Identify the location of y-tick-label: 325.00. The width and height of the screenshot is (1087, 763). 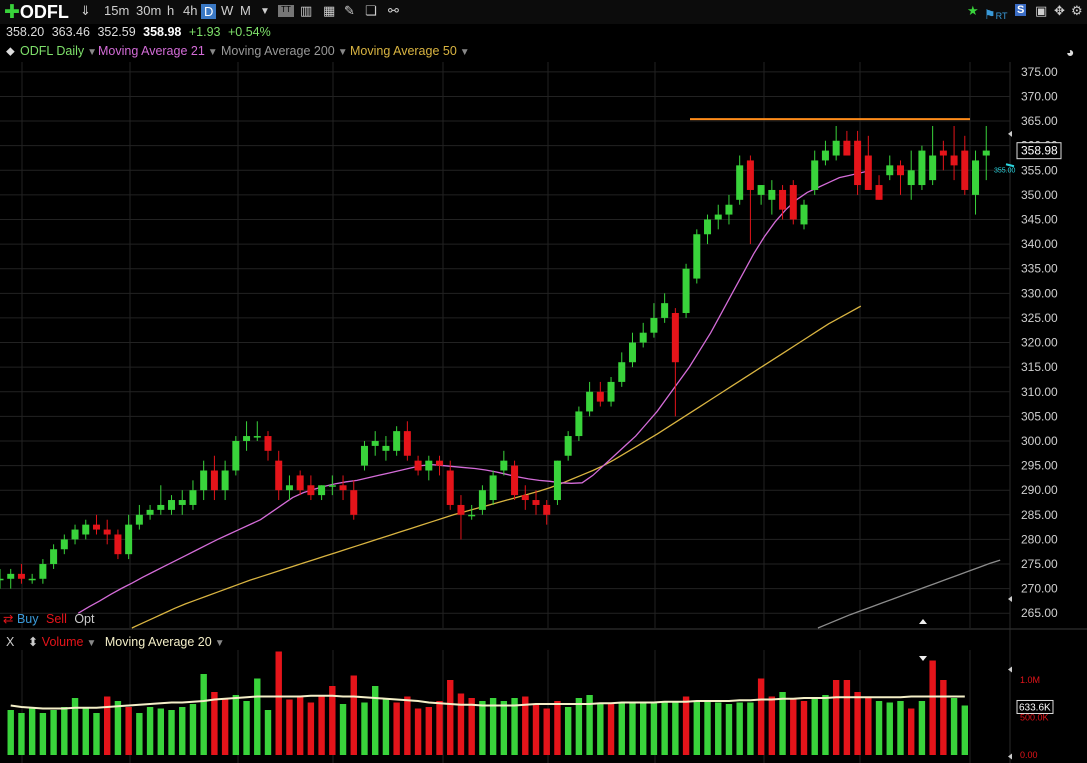
(1039, 318).